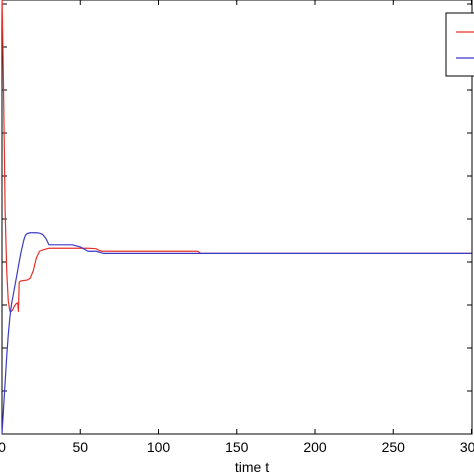  Describe the element at coordinates (467, 447) in the screenshot. I see `x-tick-label: 300` at that location.